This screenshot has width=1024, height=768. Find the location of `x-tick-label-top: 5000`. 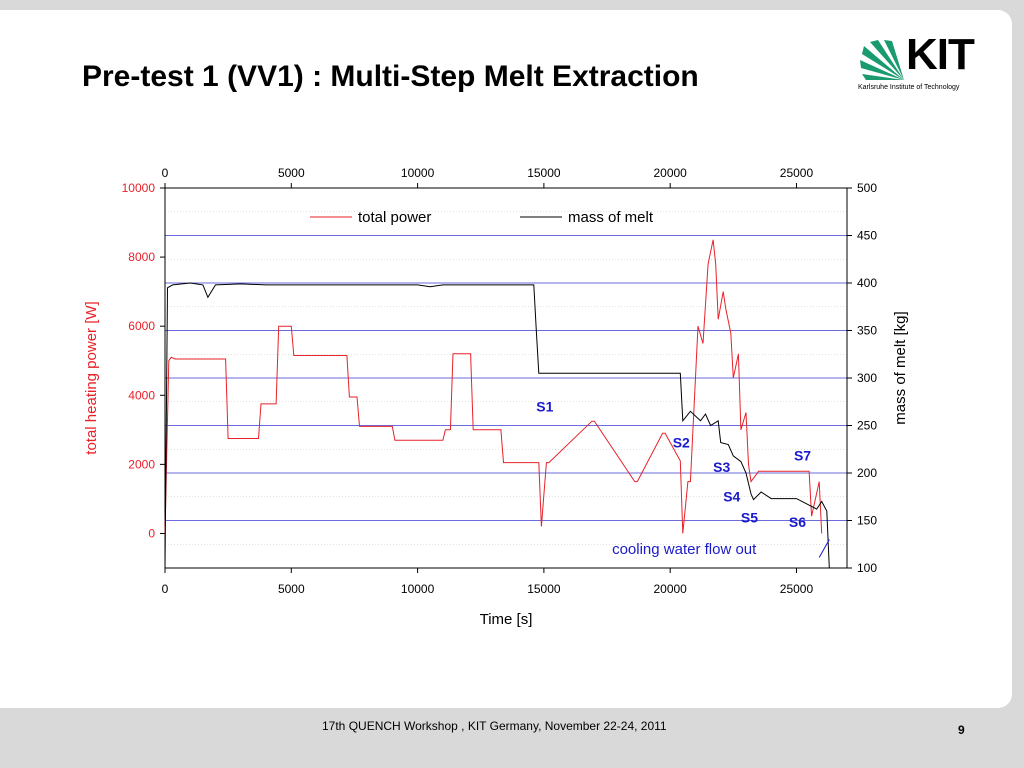

x-tick-label-top: 5000 is located at coordinates (291, 173).